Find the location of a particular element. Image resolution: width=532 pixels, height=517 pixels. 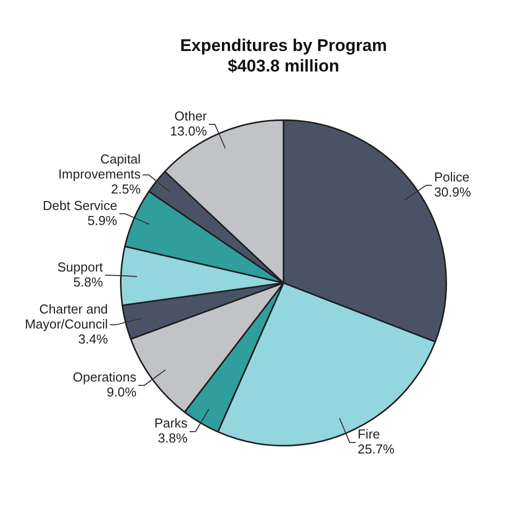

data-label: 5.8% is located at coordinates (88, 282).